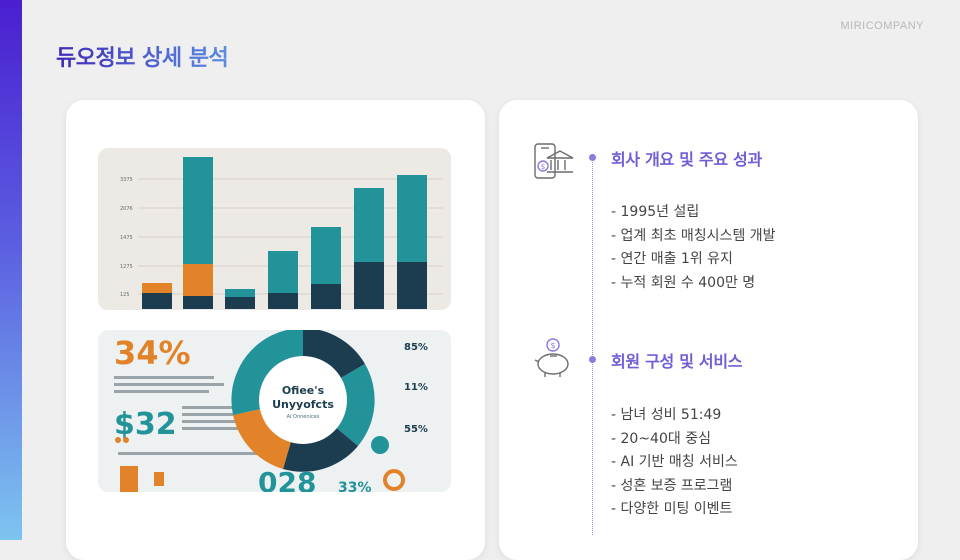 The width and height of the screenshot is (960, 560). What do you see at coordinates (145, 424) in the screenshot?
I see `money-figure: $32` at bounding box center [145, 424].